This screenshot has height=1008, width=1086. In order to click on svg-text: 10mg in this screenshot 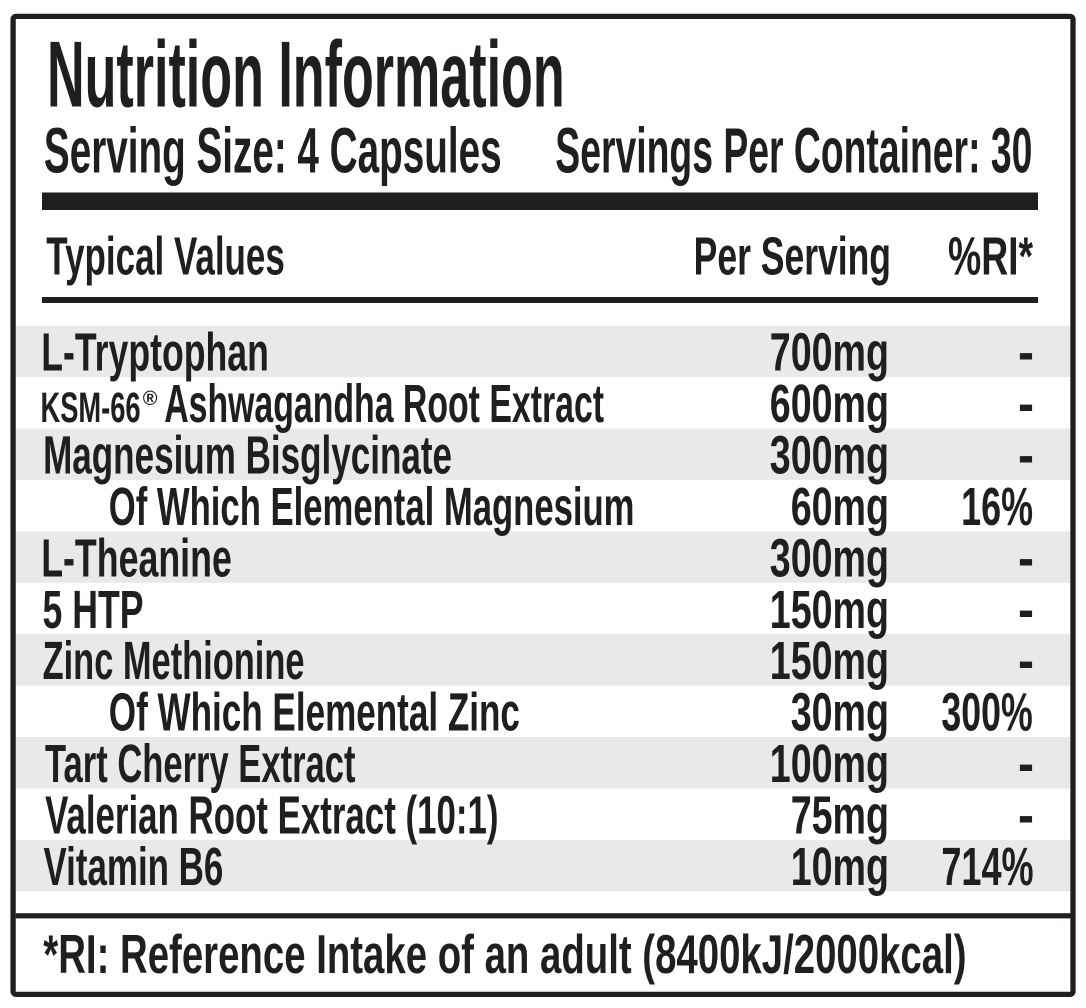, I will do `click(840, 866)`.